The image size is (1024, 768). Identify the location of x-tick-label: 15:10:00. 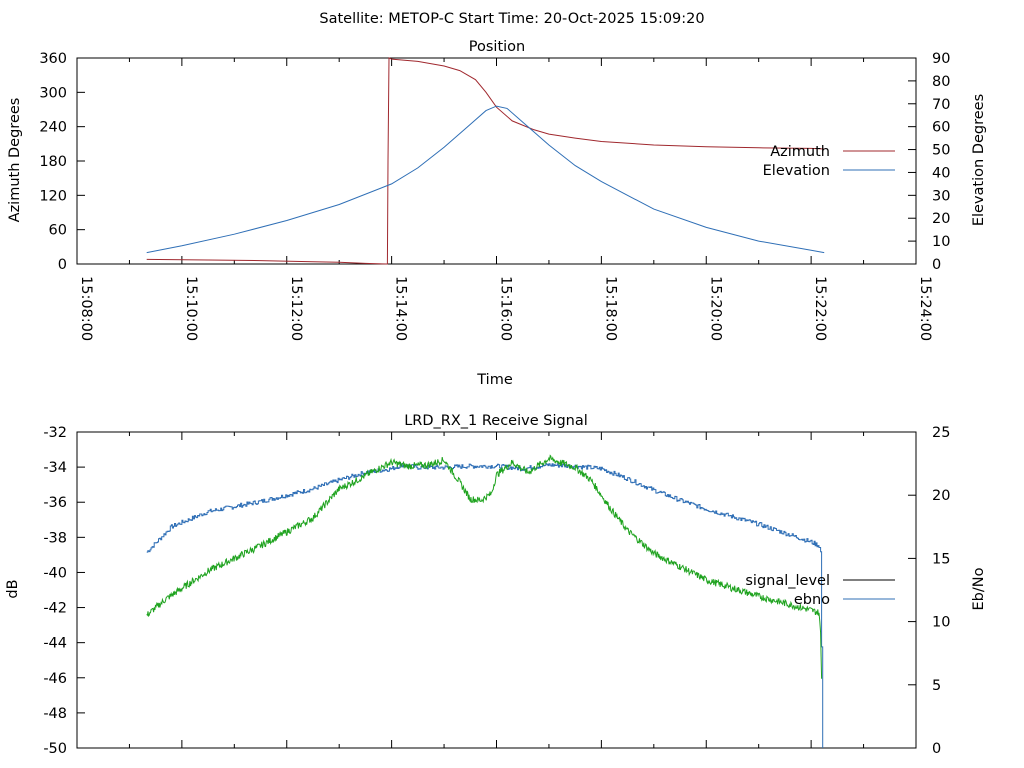
(191, 308).